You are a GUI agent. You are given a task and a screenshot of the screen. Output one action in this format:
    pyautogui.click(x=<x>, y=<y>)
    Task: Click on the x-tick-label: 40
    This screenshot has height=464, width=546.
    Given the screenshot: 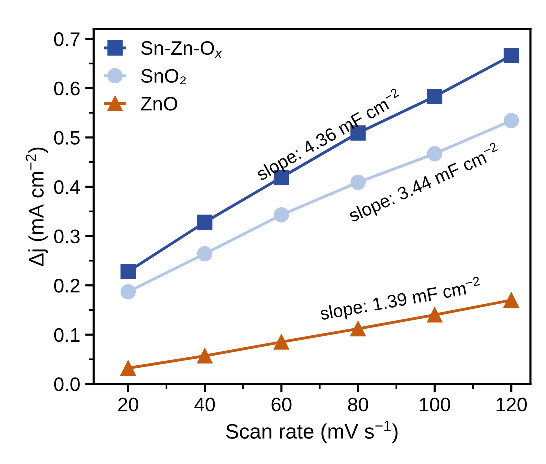 What is the action you would take?
    pyautogui.click(x=205, y=405)
    